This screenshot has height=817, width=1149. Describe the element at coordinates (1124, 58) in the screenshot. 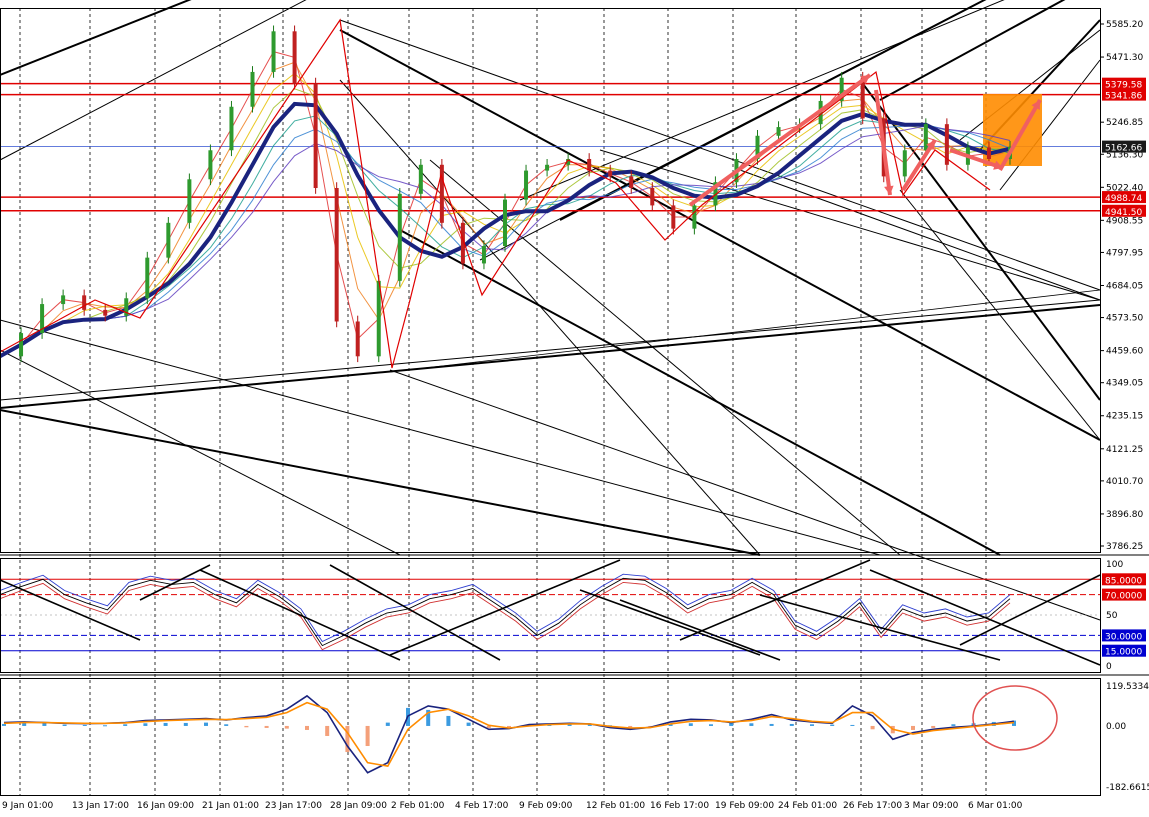

I see `price-tick-label: 5471.30` at that location.